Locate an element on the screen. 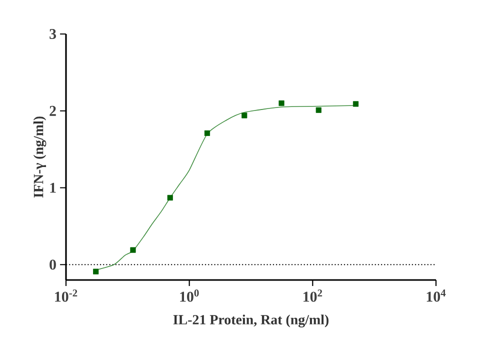  y-tick-label: 3 is located at coordinates (53, 34).